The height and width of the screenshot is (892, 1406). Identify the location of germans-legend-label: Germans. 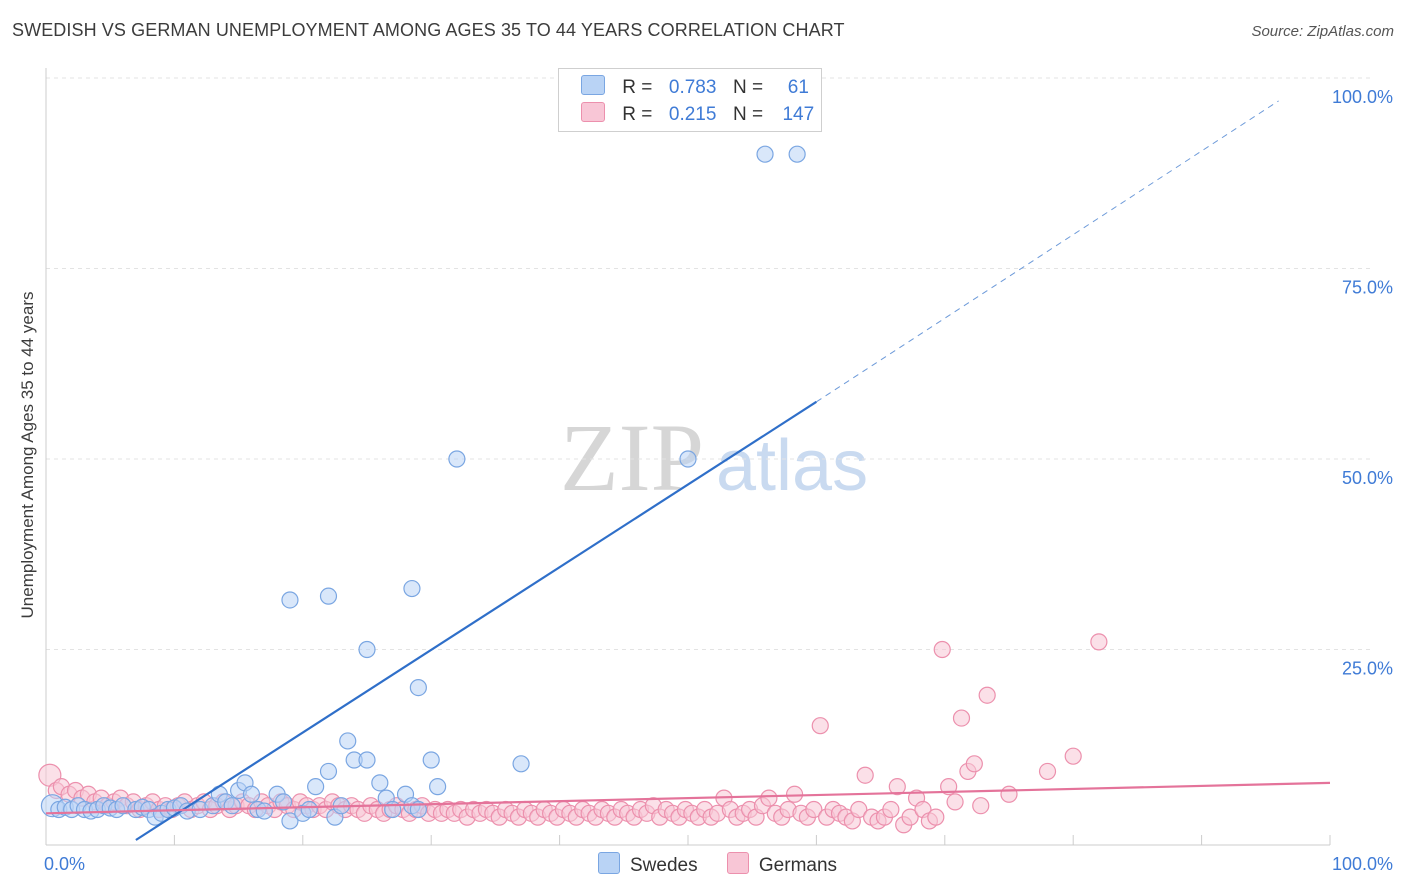
(798, 865).